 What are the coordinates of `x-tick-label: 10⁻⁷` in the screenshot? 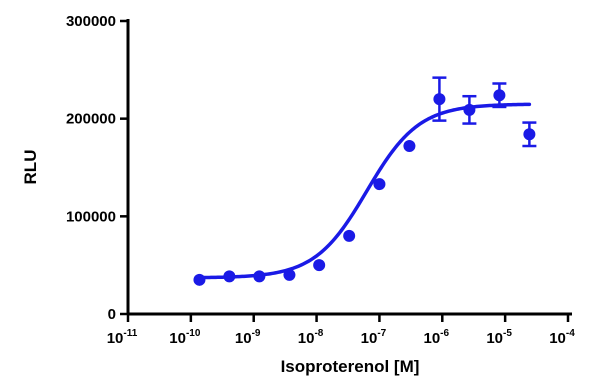 It's located at (374, 337).